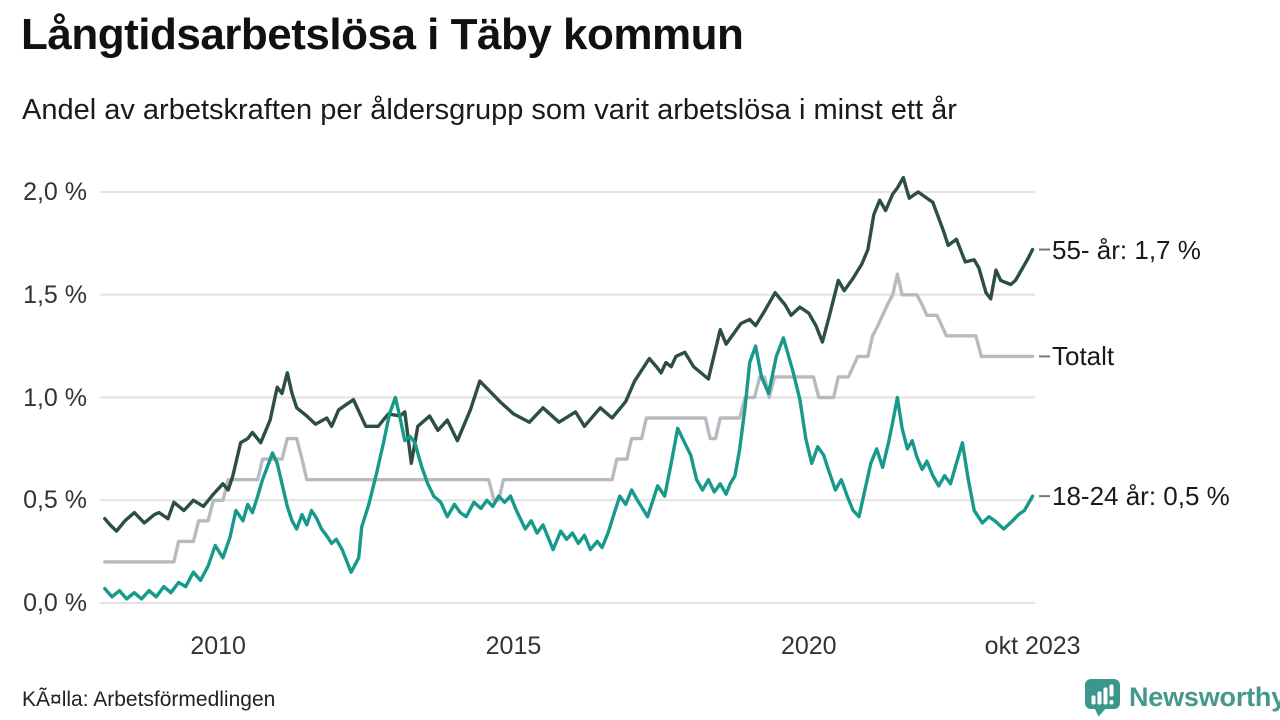 Image resolution: width=1280 pixels, height=720 pixels. I want to click on newsworthy-pin-barchart-icon, so click(1102, 698).